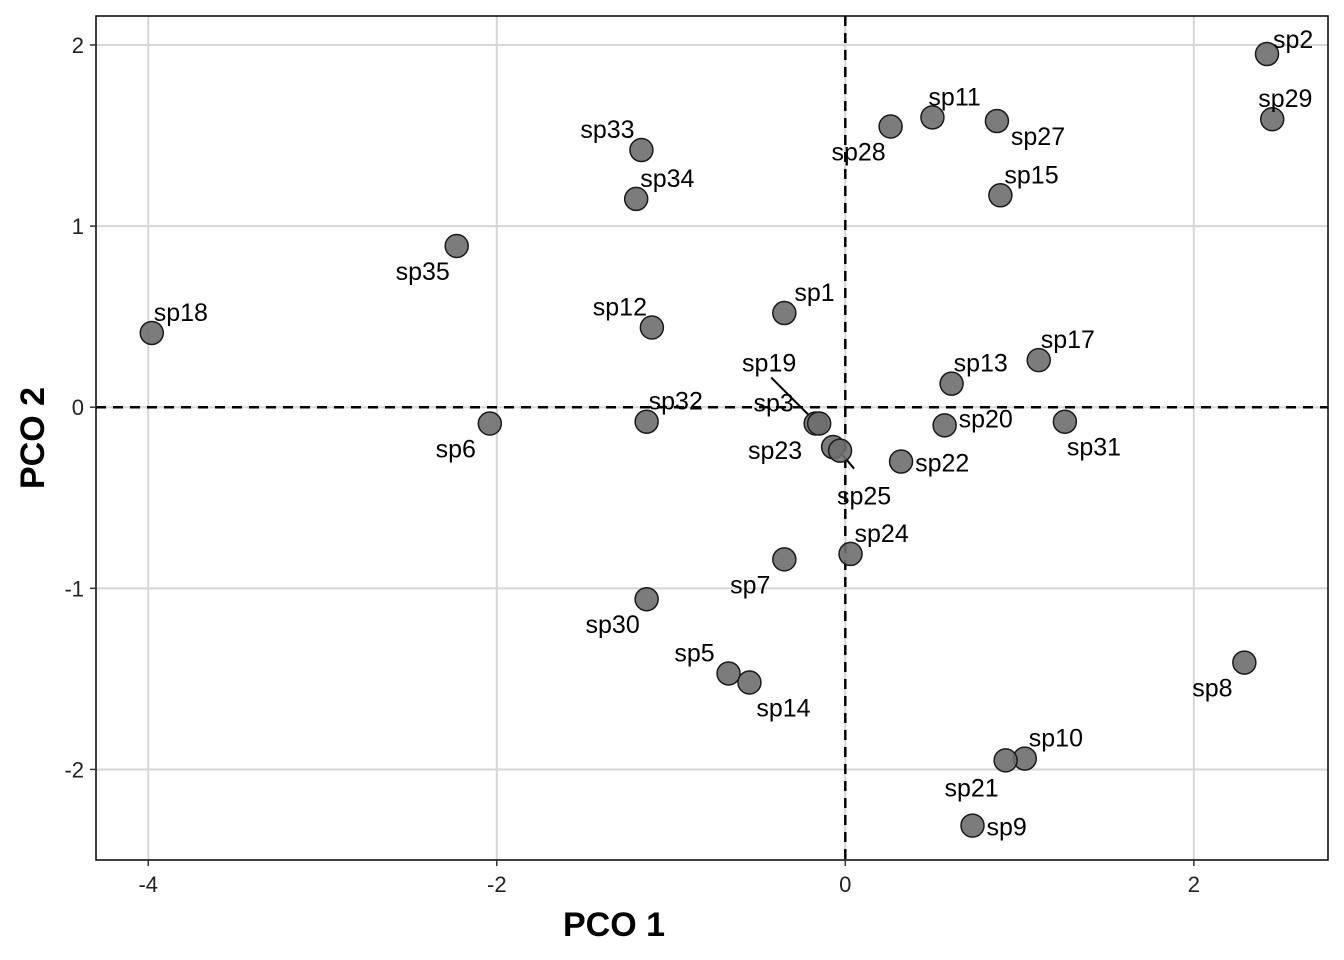 The image size is (1344, 960). I want to click on point-label-sp15: sp15, so click(1031, 175).